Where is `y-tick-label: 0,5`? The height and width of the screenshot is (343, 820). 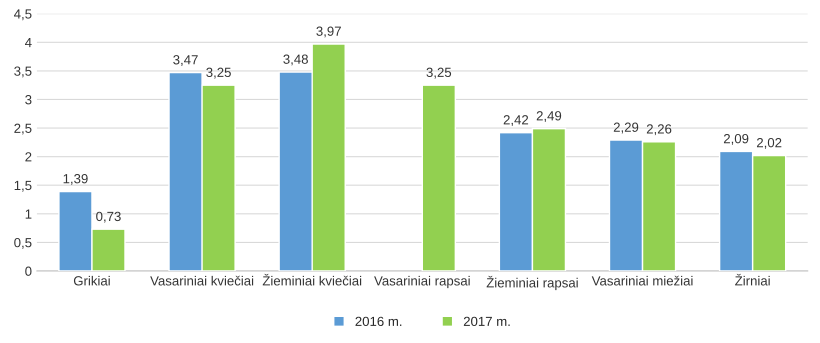
y-tick-label: 0,5 is located at coordinates (23, 243).